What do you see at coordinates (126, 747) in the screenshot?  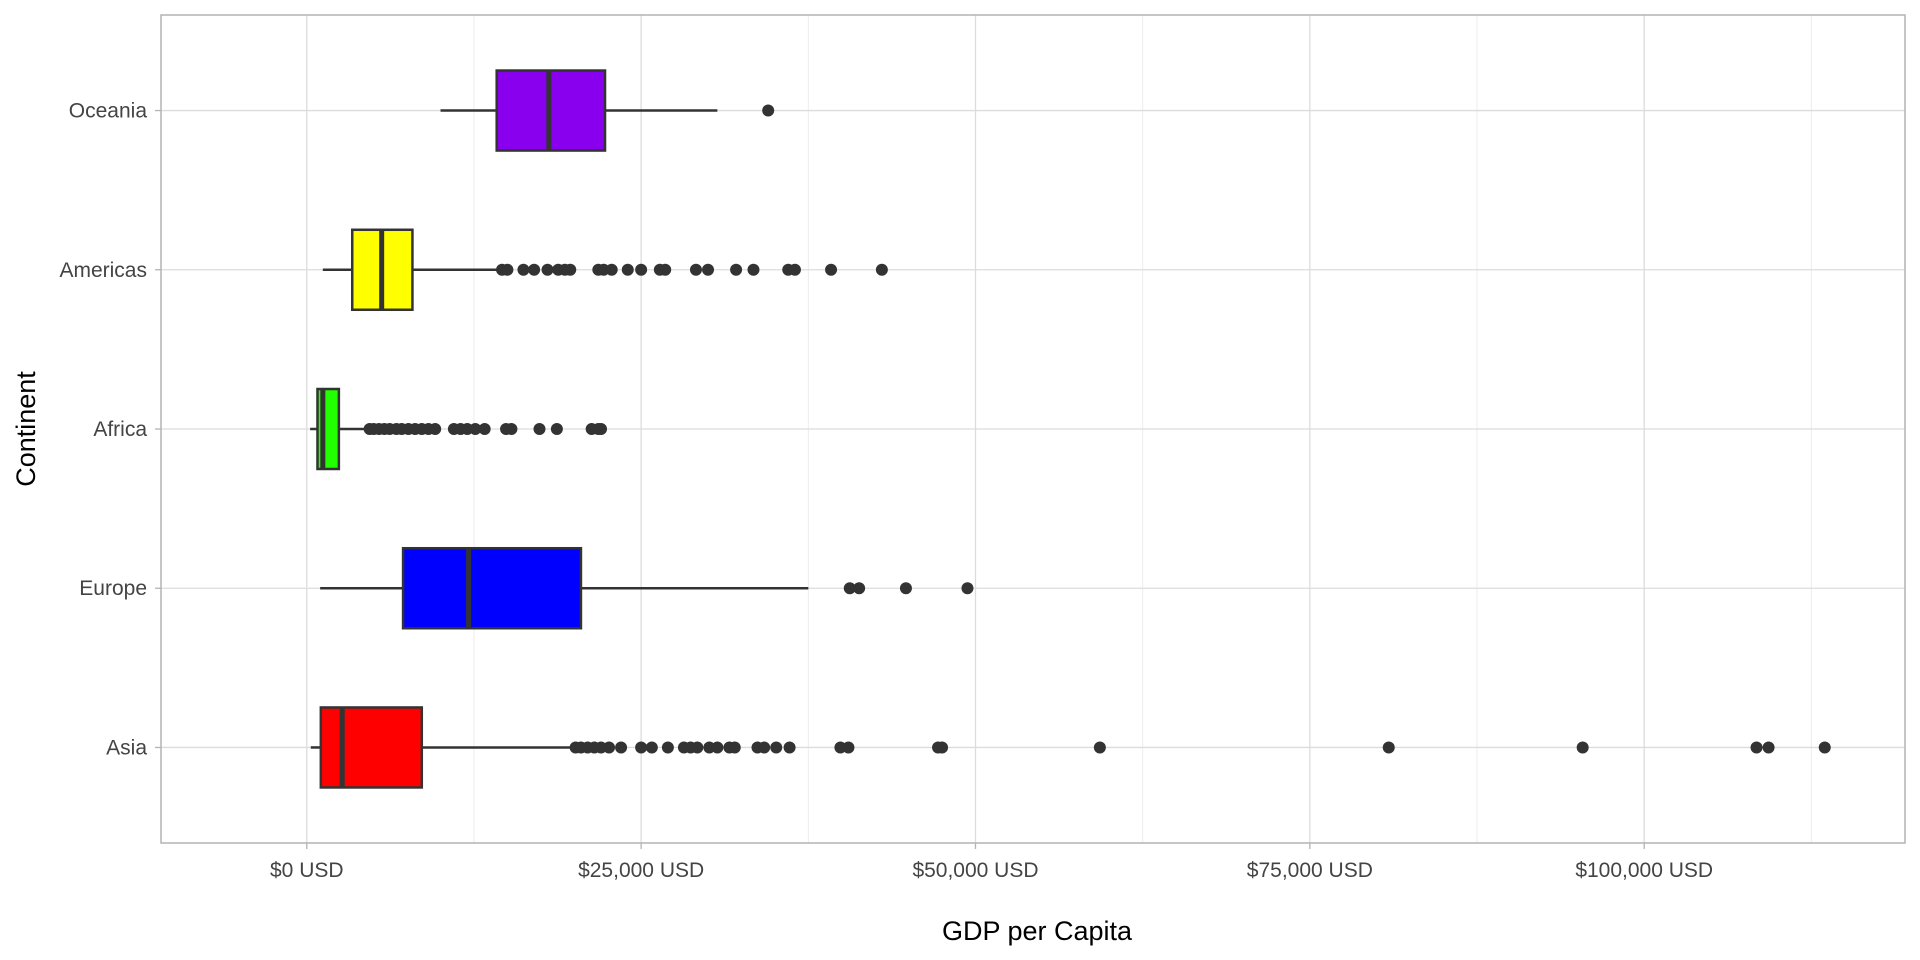 I see `y-tick-label: Asia` at bounding box center [126, 747].